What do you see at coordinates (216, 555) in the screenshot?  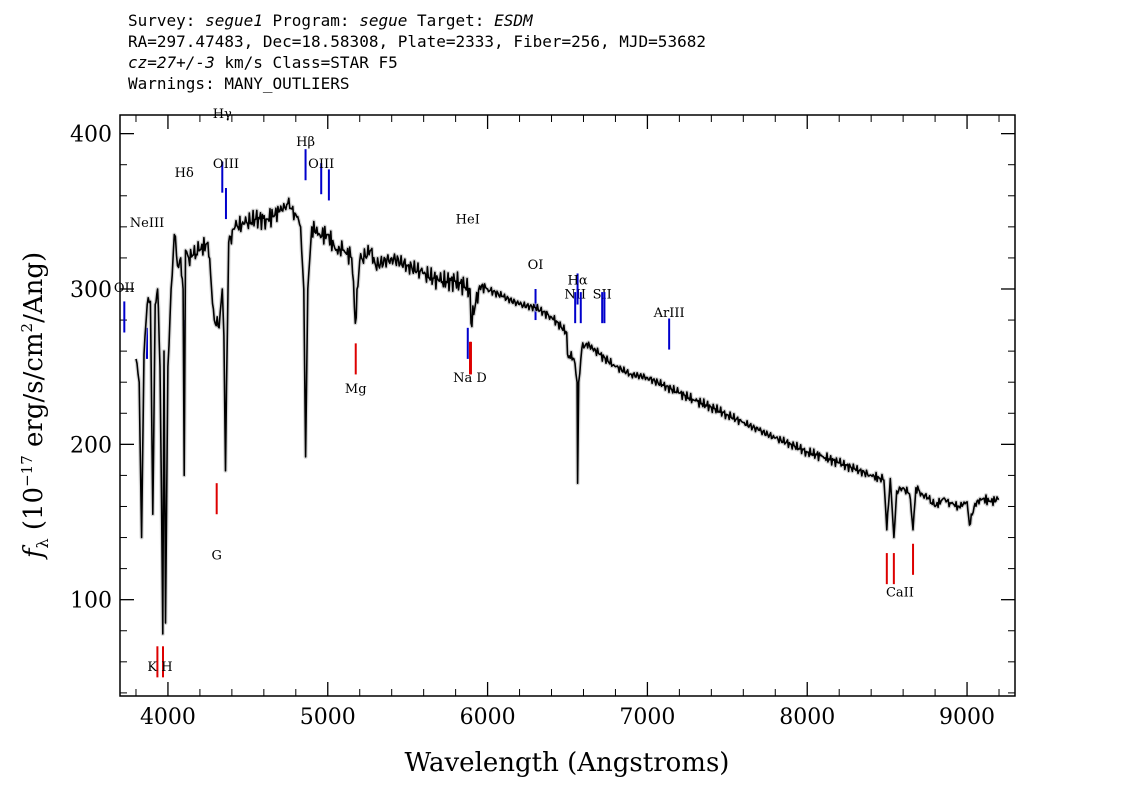 I see `absorption-line-label: G` at bounding box center [216, 555].